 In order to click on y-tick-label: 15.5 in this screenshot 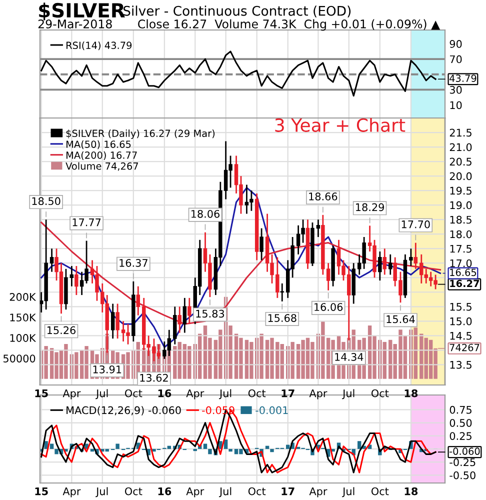, I will do `click(461, 307)`.